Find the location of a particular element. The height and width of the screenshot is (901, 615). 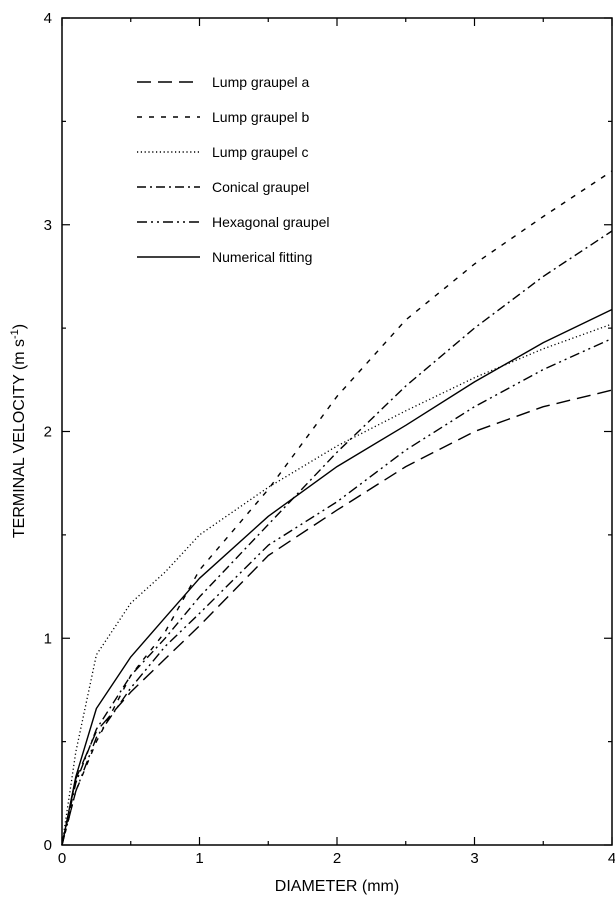

x-tick-label: 3 is located at coordinates (474, 858).